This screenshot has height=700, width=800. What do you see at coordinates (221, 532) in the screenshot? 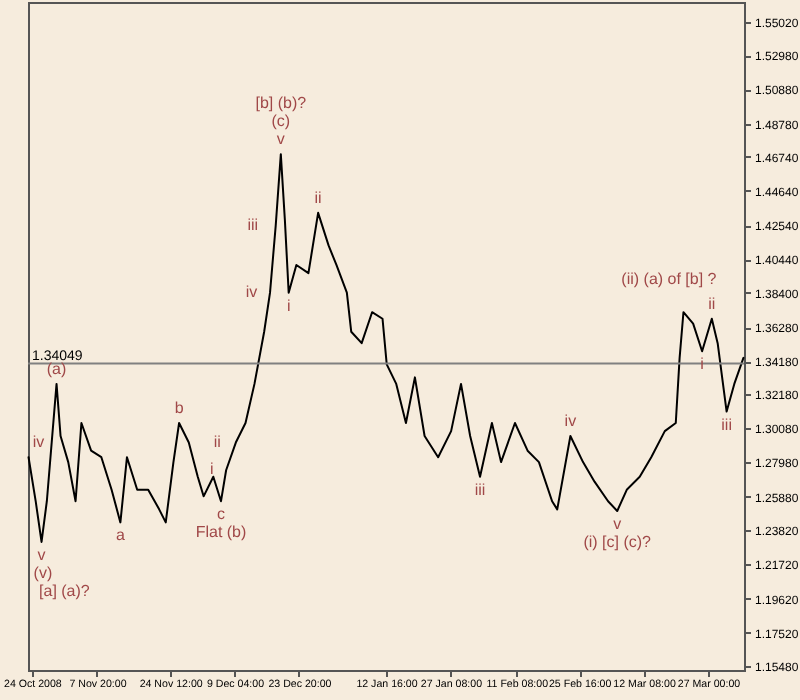
I see `annotation: Flat (b)` at bounding box center [221, 532].